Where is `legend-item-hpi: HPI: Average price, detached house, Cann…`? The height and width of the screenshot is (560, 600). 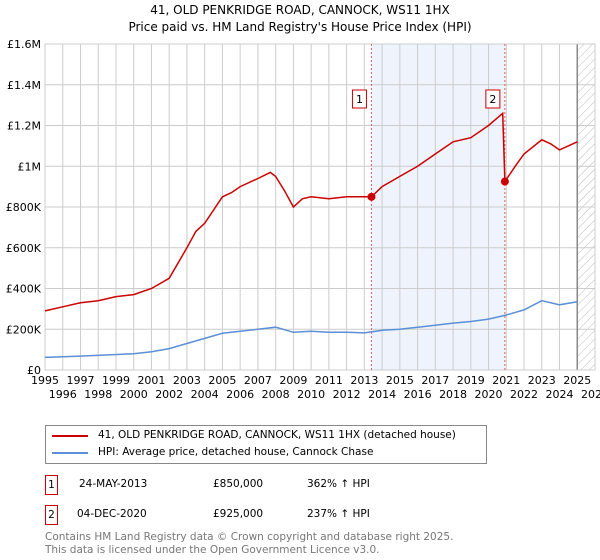 legend-item-hpi: HPI: Average price, detached house, Cann… is located at coordinates (212, 452).